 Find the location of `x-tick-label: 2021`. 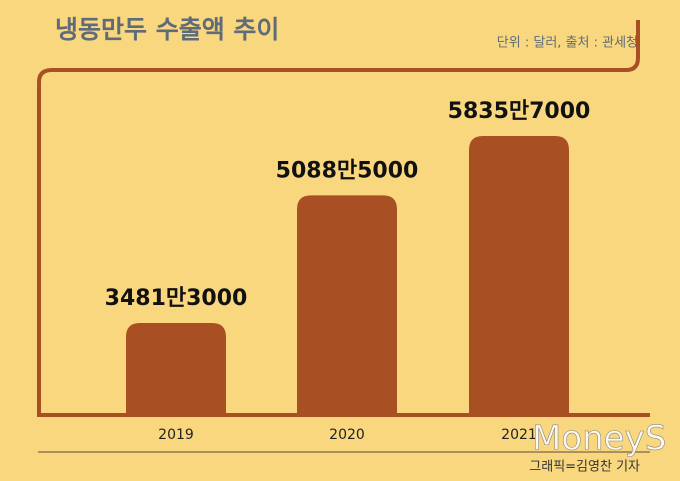

x-tick-label: 2021 is located at coordinates (519, 435).